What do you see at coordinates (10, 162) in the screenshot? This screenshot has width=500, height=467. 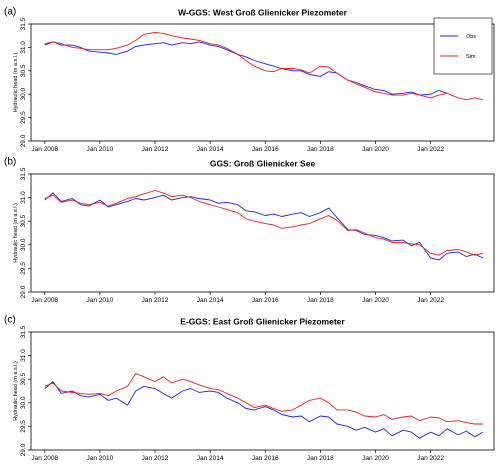 I see `panel-label: (b)` at bounding box center [10, 162].